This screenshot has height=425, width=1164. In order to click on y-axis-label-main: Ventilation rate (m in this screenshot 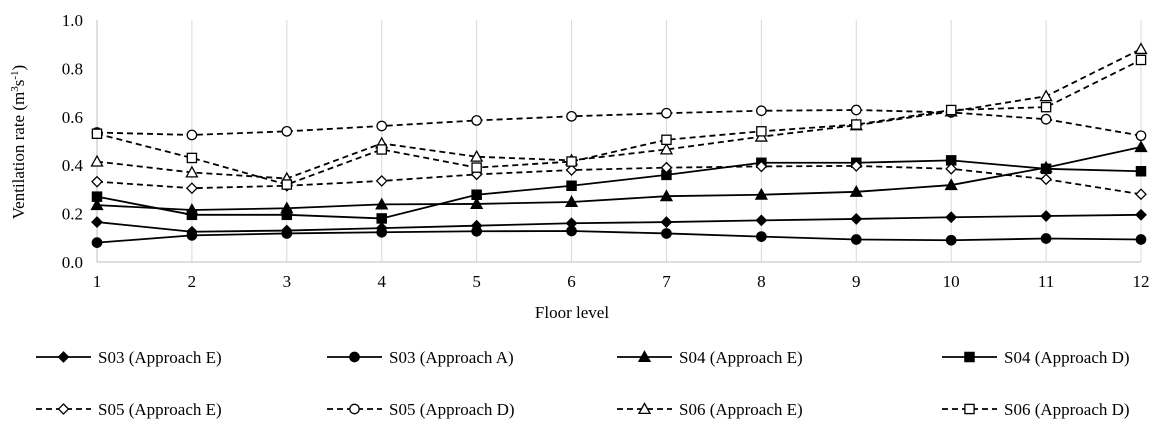, I will do `click(18, 155)`.